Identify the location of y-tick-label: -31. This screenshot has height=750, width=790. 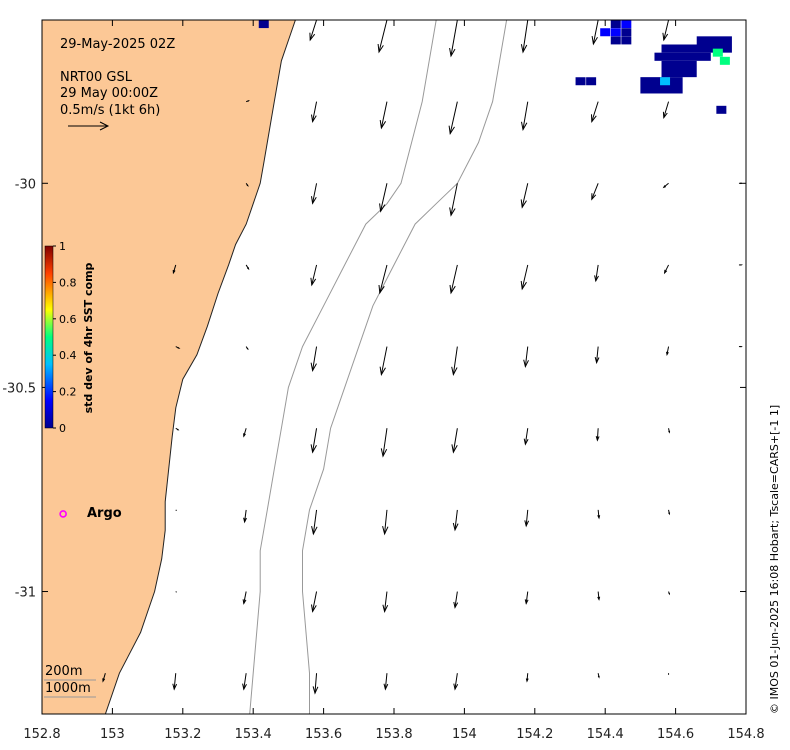
(25, 593).